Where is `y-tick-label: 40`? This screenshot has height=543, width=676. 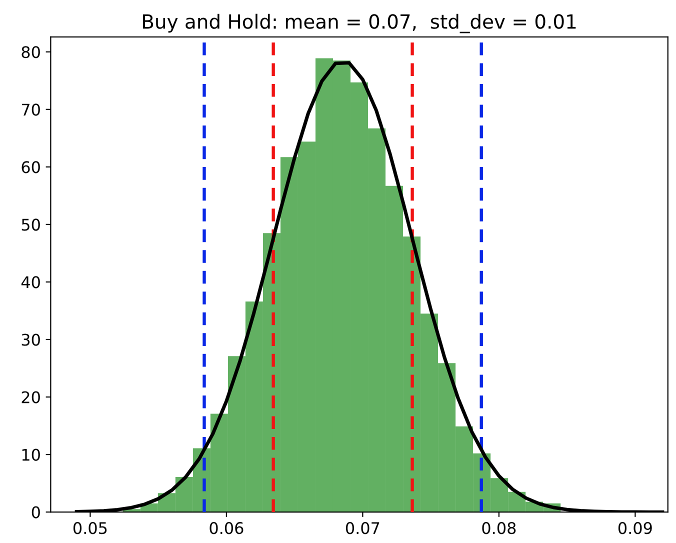
y-tick-label: 40 is located at coordinates (30, 282).